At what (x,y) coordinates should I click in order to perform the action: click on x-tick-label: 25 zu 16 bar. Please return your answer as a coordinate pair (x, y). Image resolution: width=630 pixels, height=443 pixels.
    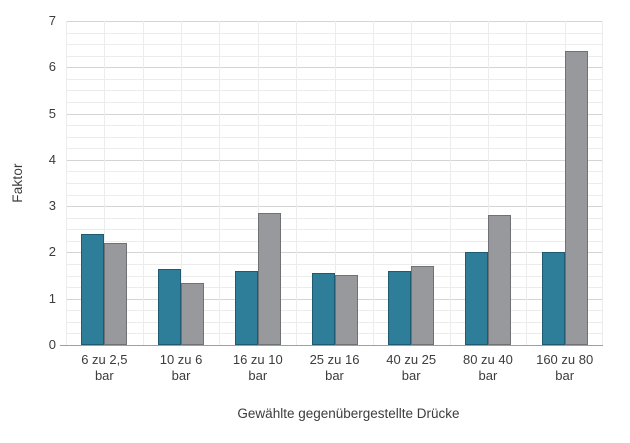
    Looking at the image, I should click on (335, 368).